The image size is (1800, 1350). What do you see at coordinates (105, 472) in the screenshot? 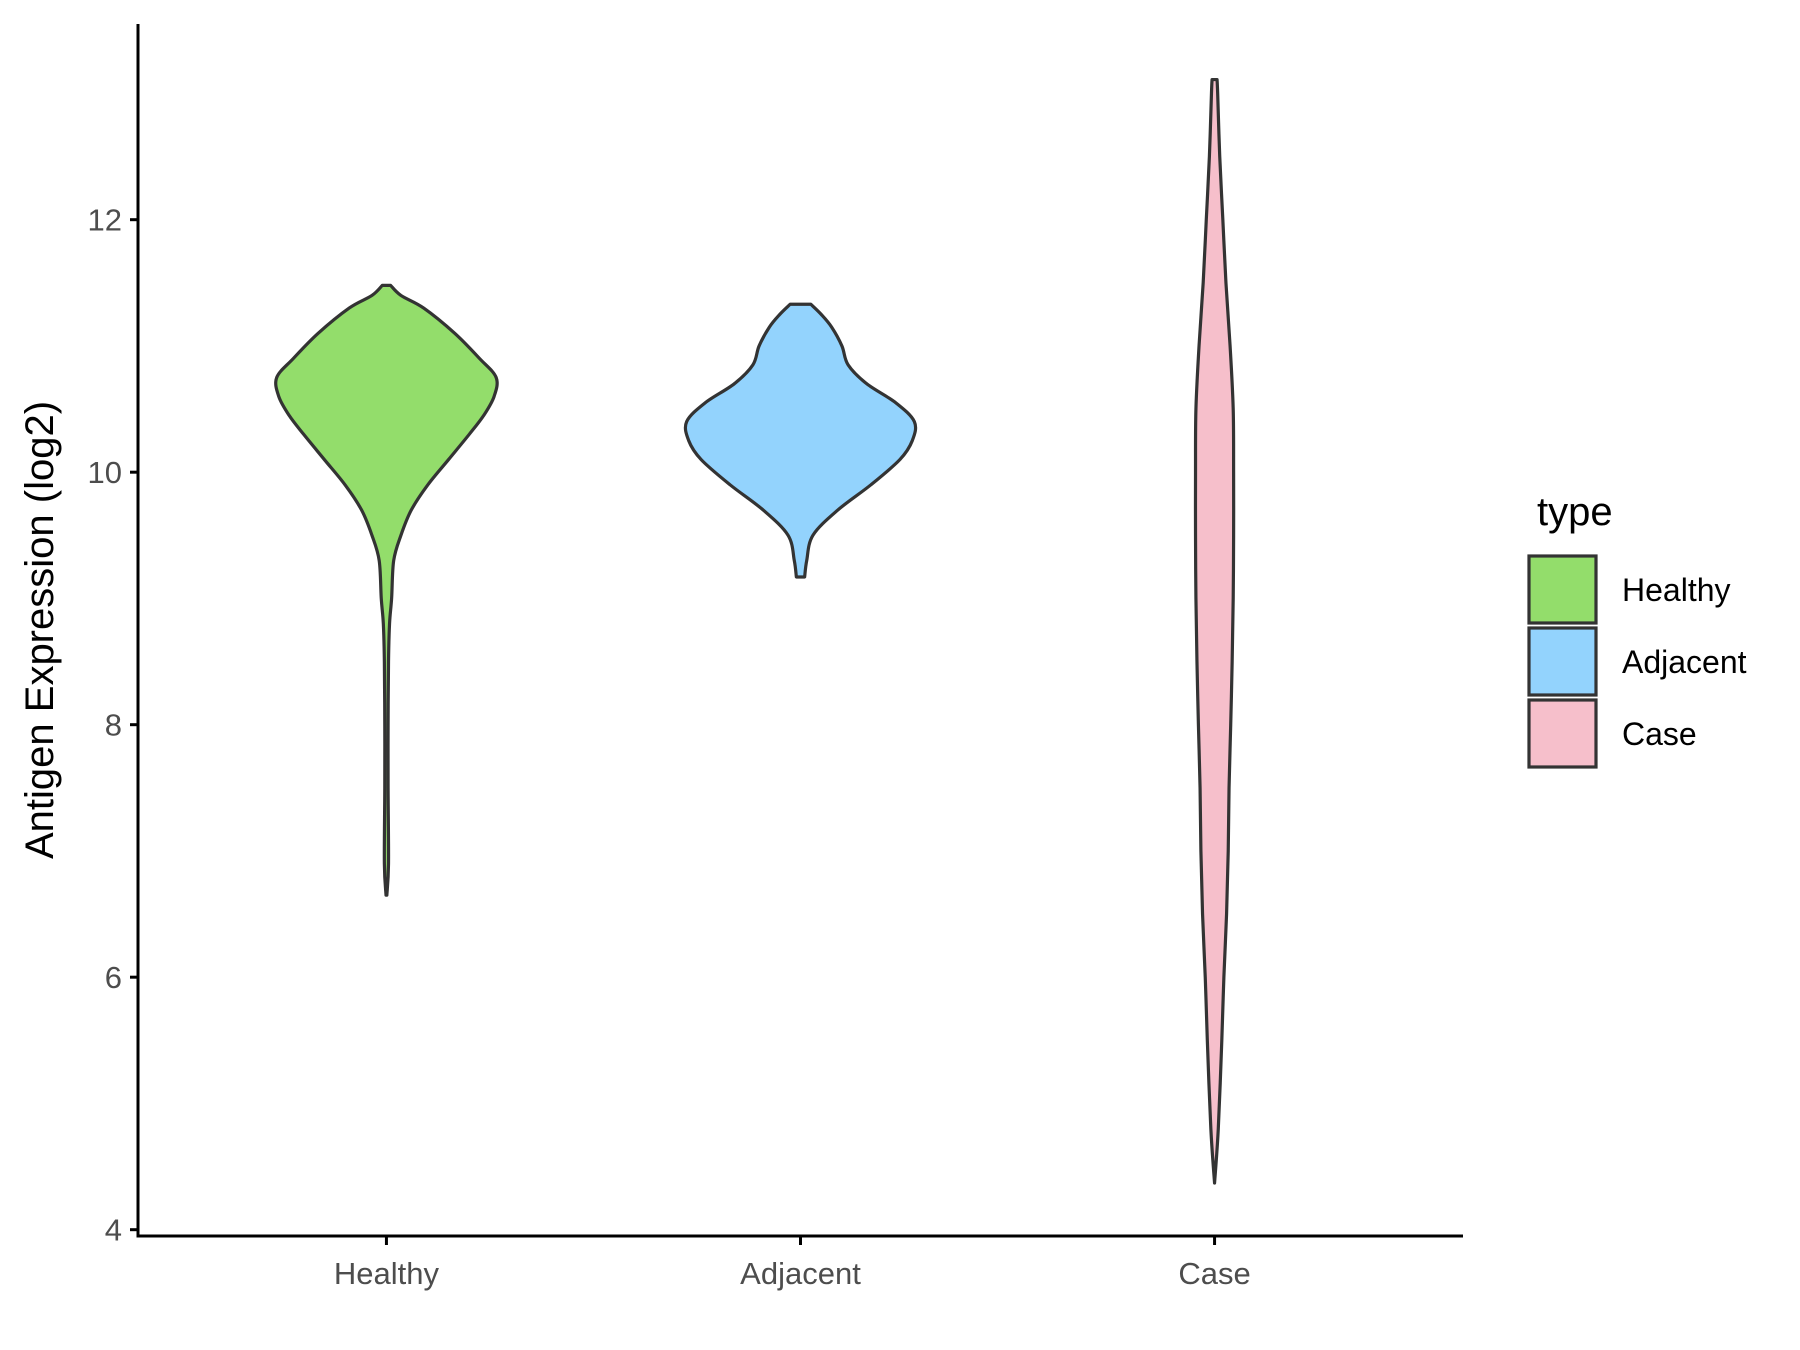
I see `y-tick-label-10: 10` at bounding box center [105, 472].